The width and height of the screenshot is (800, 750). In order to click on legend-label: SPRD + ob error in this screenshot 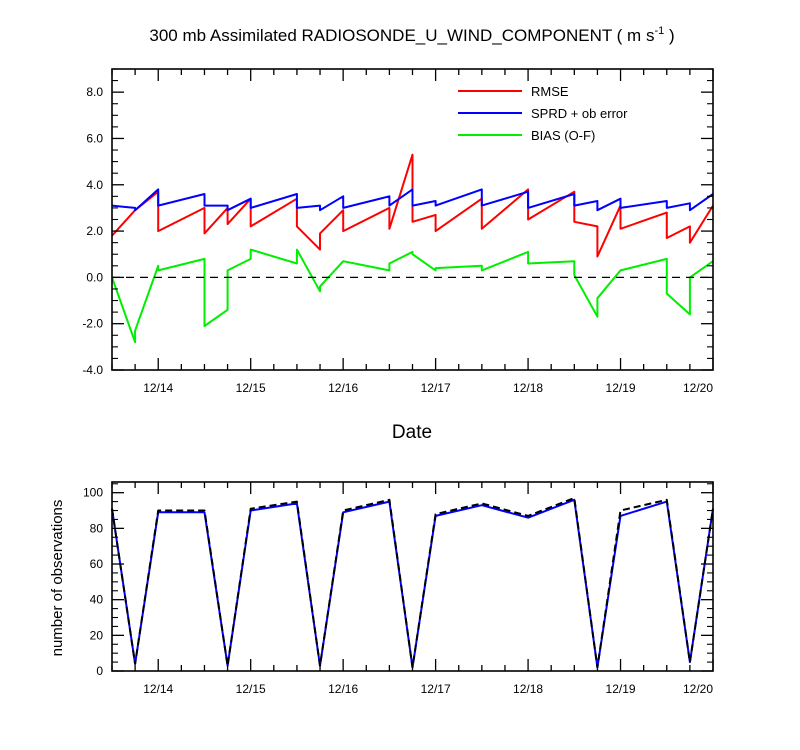, I will do `click(579, 113)`.